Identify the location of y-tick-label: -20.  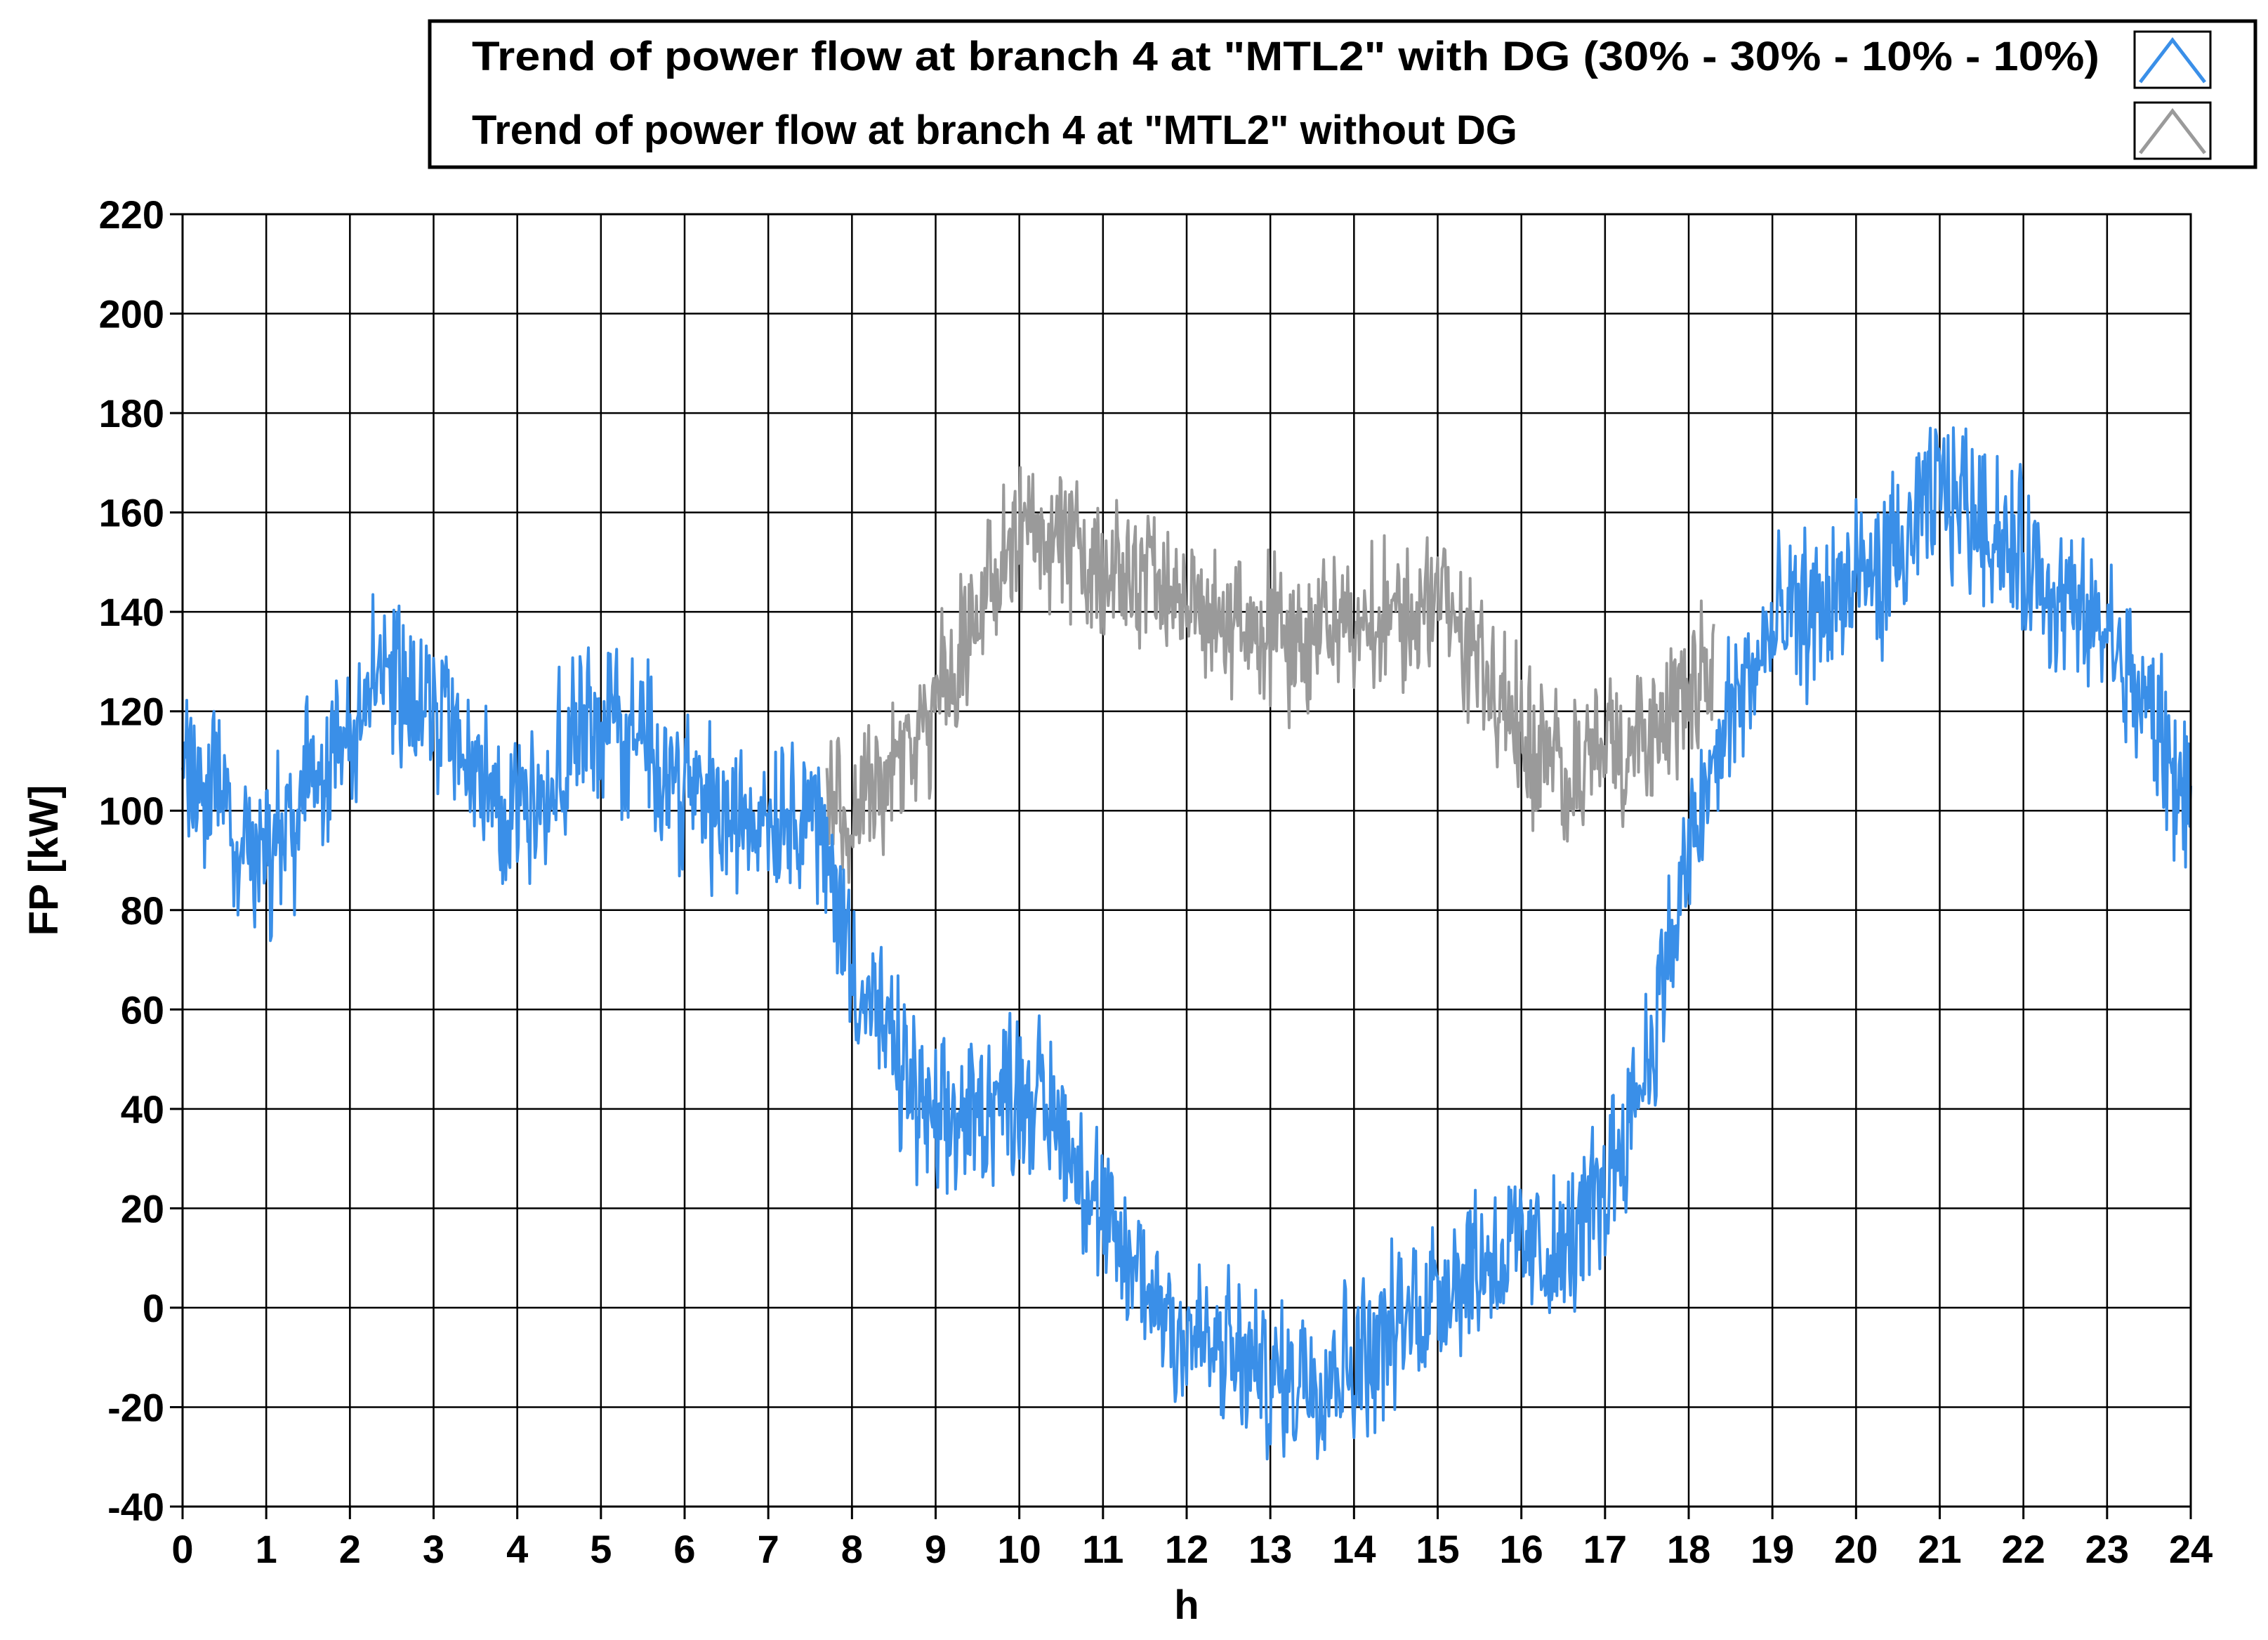
(135, 1407).